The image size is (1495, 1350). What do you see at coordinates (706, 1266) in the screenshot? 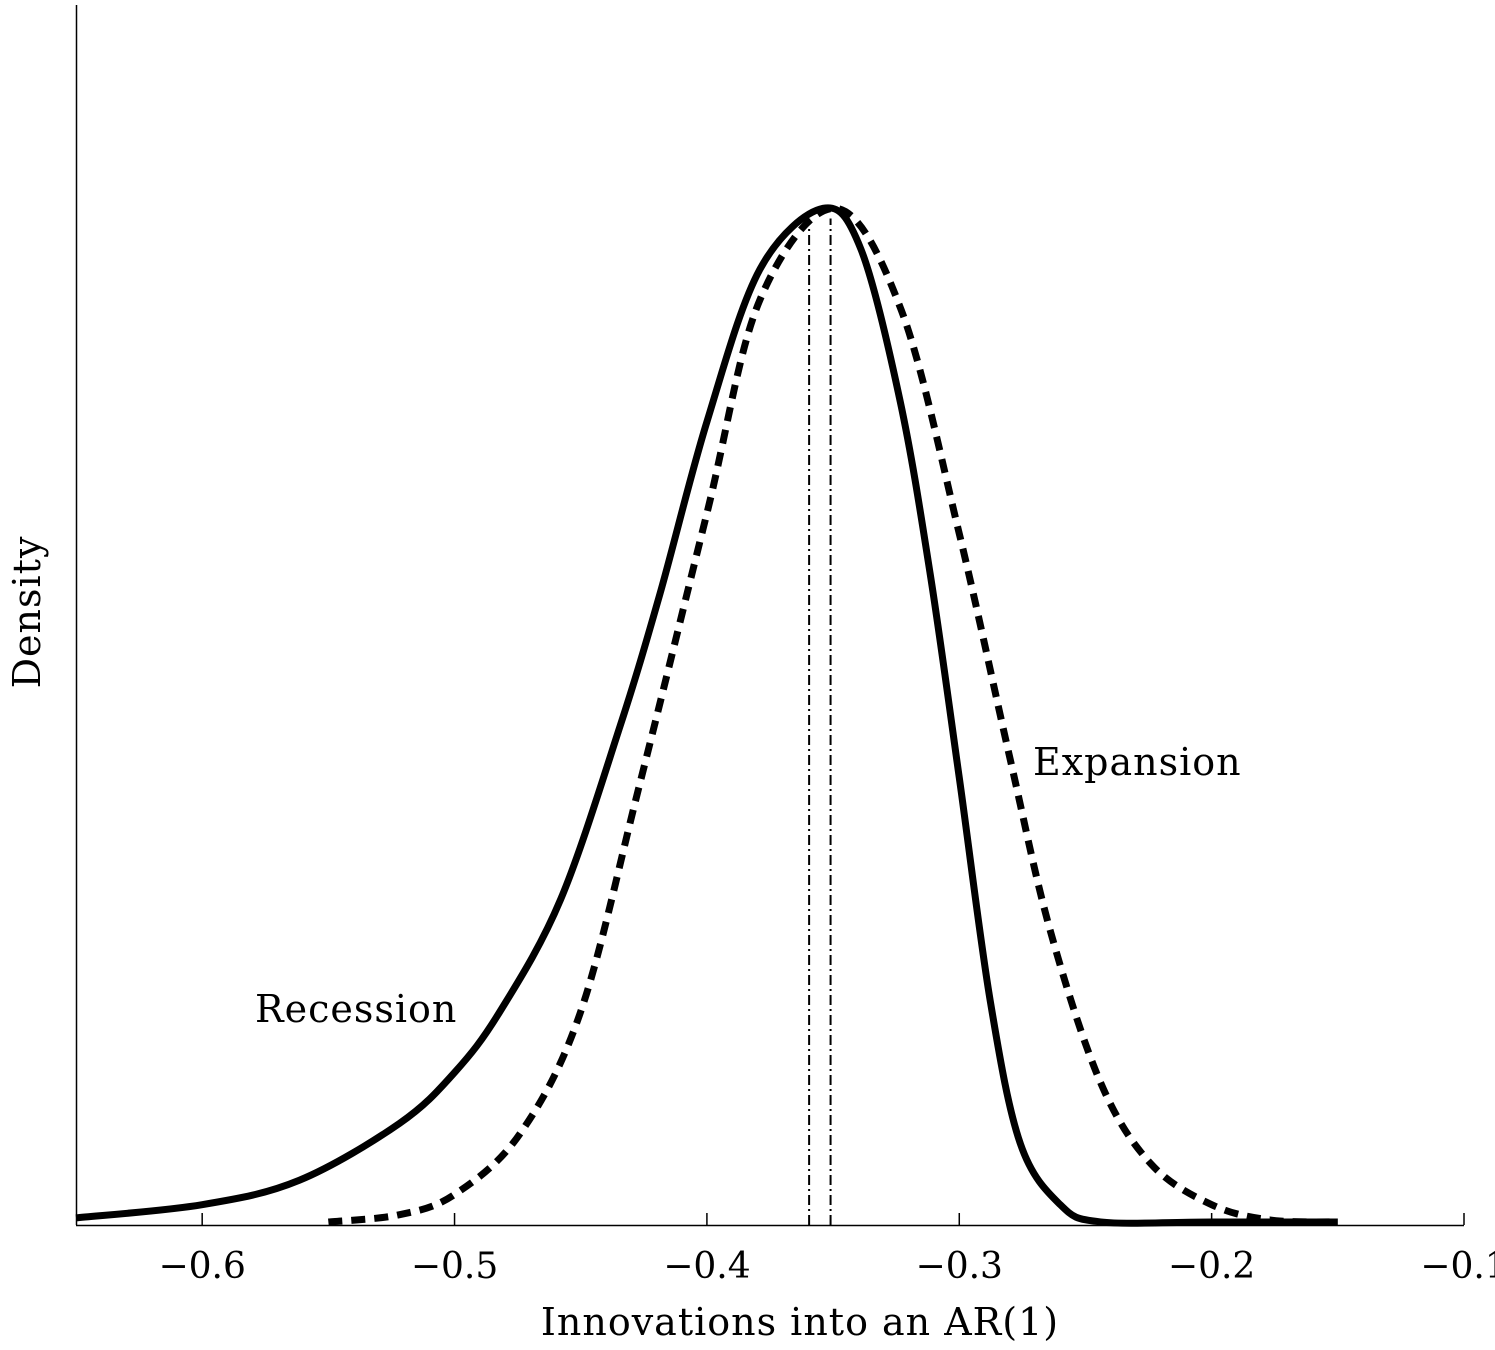
I see `x-tick-label: −0.4` at bounding box center [706, 1266].